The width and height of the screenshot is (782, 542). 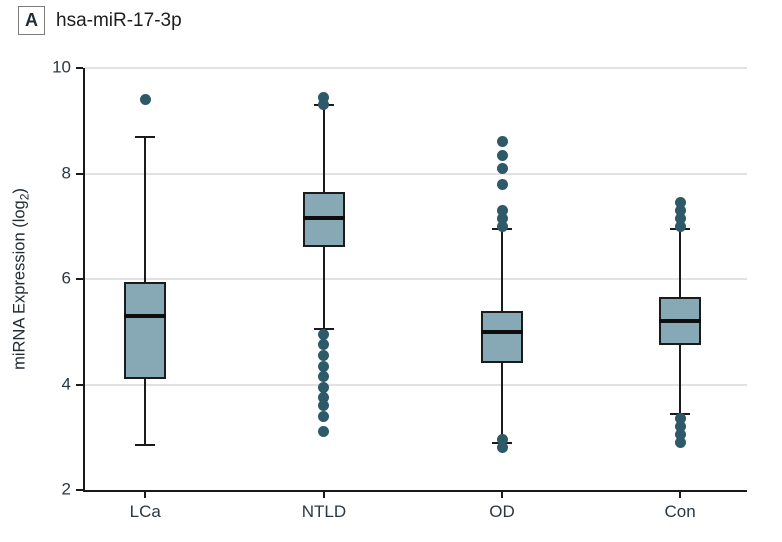 I want to click on x-axis-category-label: NTLD, so click(x=324, y=511).